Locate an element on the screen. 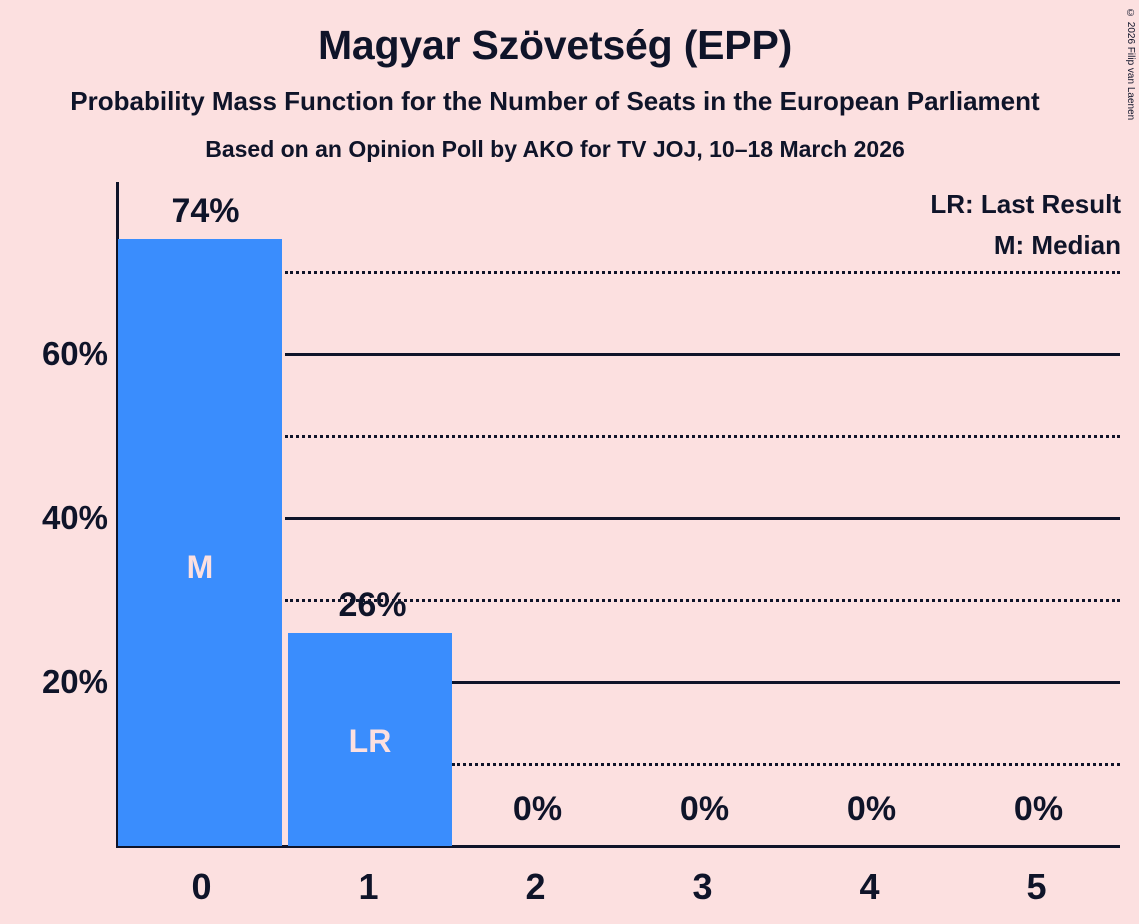 Image resolution: width=1139 pixels, height=924 pixels. page-title: Magyar Szövetség (EPP) is located at coordinates (555, 45).